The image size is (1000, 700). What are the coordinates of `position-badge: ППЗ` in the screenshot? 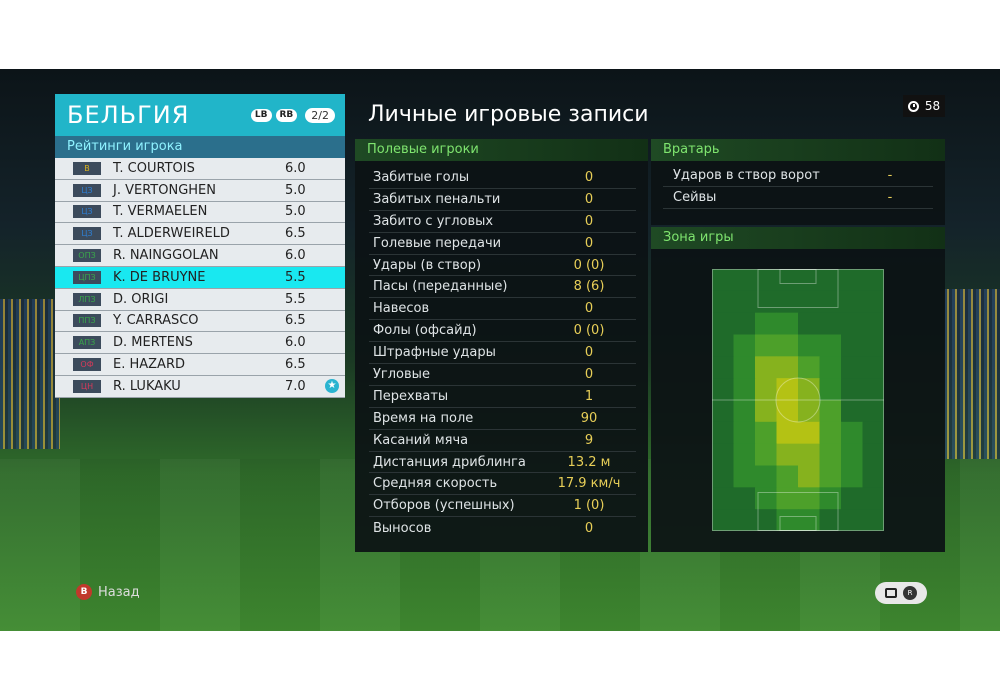 It's located at (87, 321).